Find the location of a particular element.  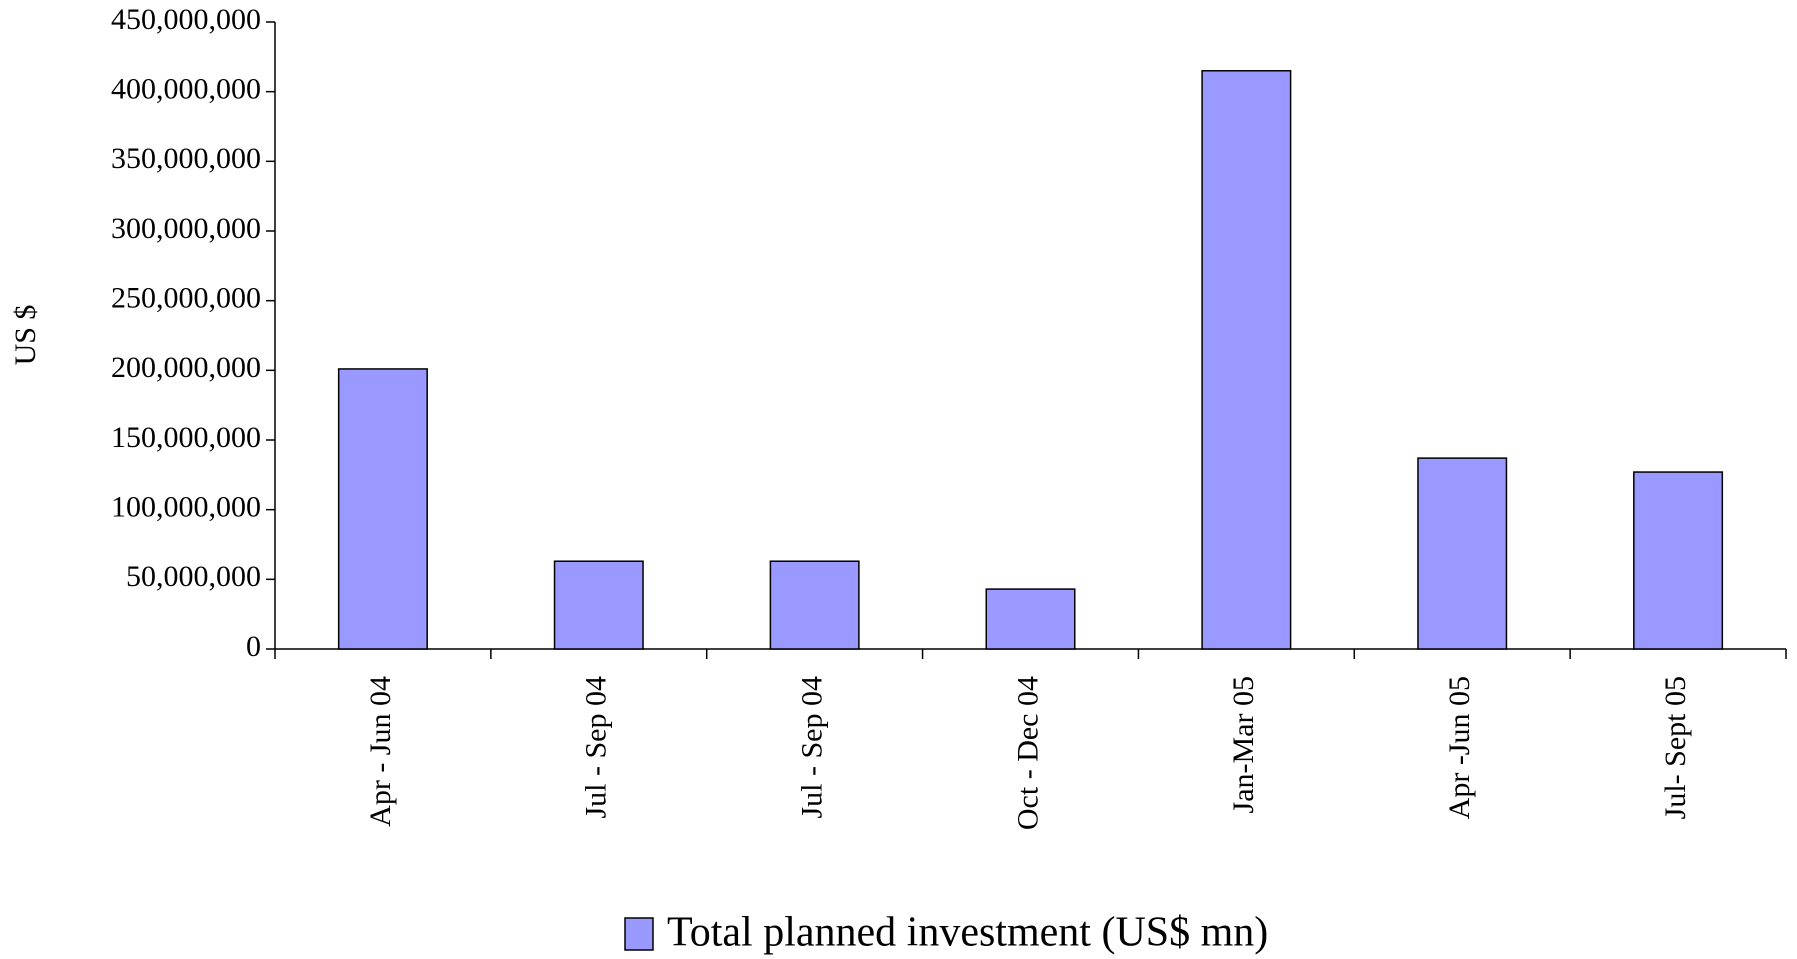

y-tick-label: 350,000,000 is located at coordinates (186, 158).